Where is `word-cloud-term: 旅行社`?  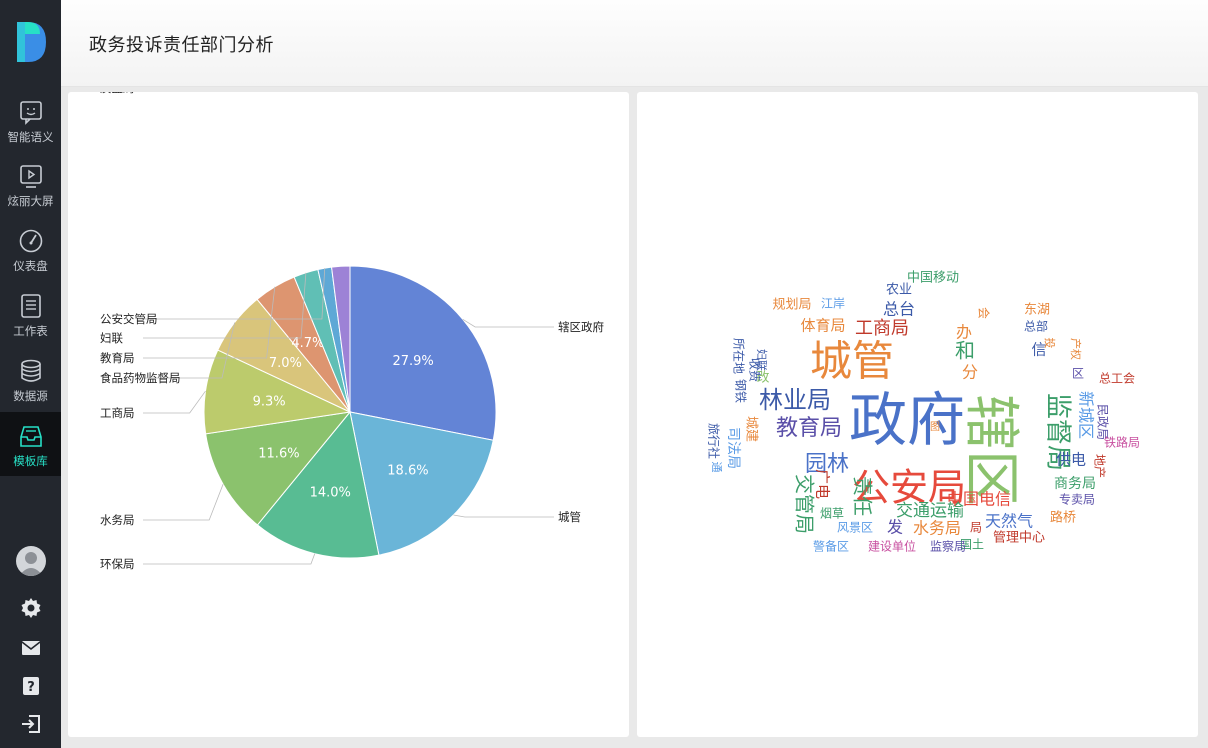
word-cloud-term: 旅行社 is located at coordinates (714, 441).